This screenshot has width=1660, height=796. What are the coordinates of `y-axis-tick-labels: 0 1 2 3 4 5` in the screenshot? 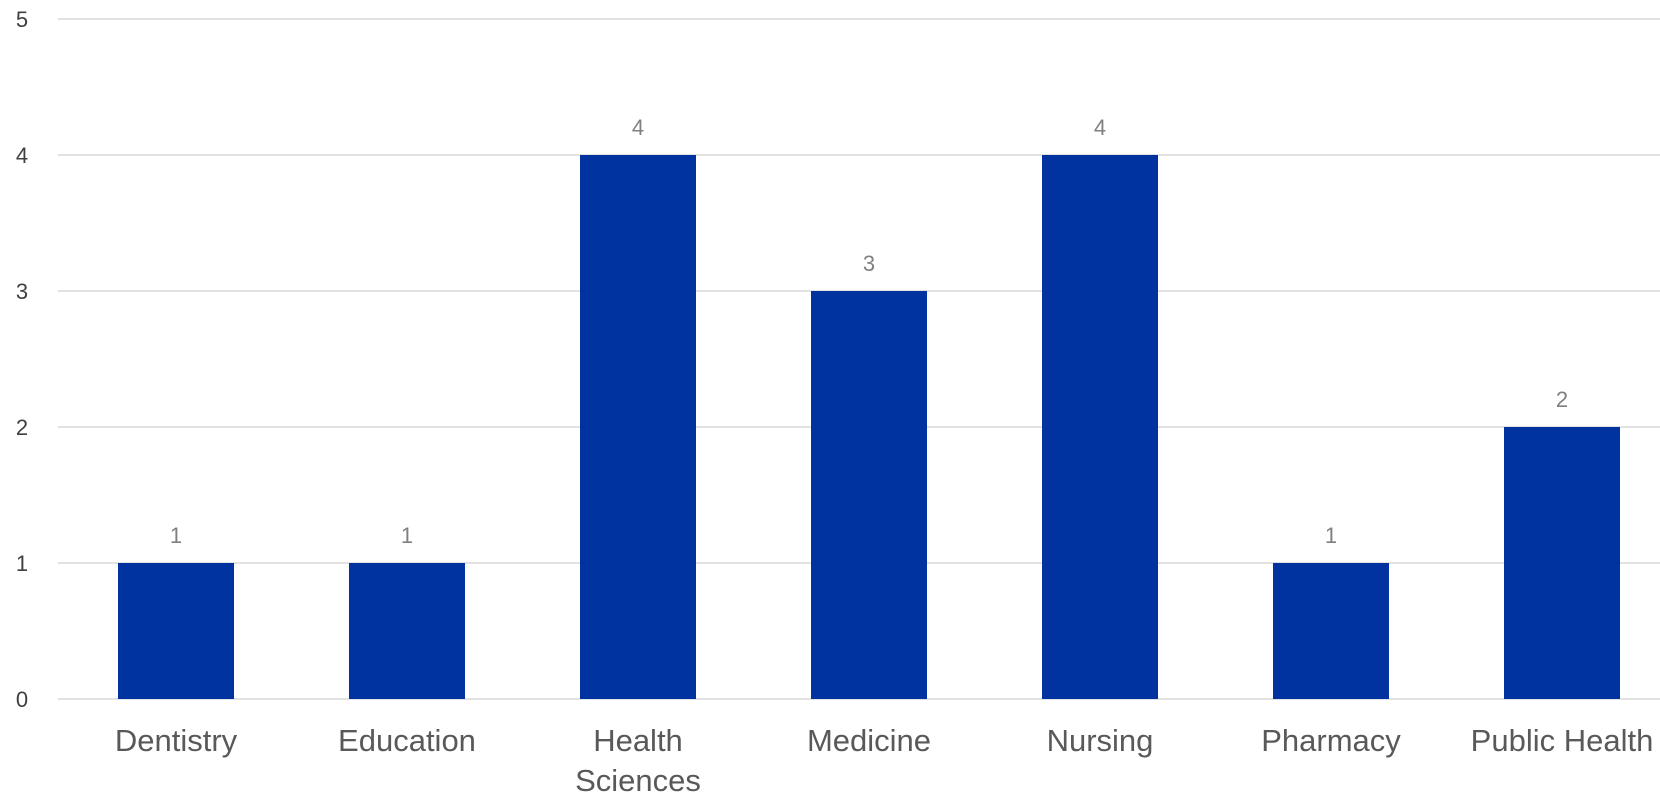 It's located at (22, 359).